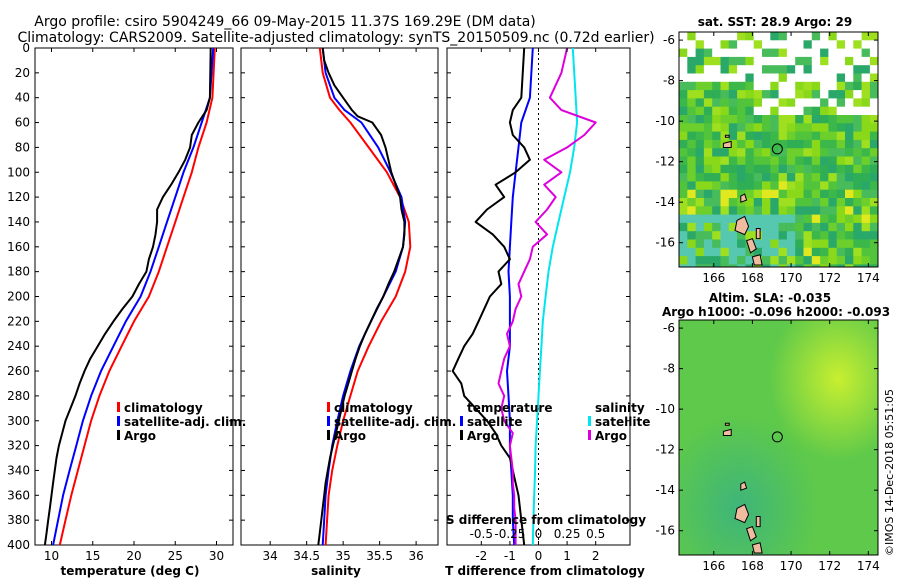 This screenshot has width=900, height=580. I want to click on sla-map-land, so click(742, 488).